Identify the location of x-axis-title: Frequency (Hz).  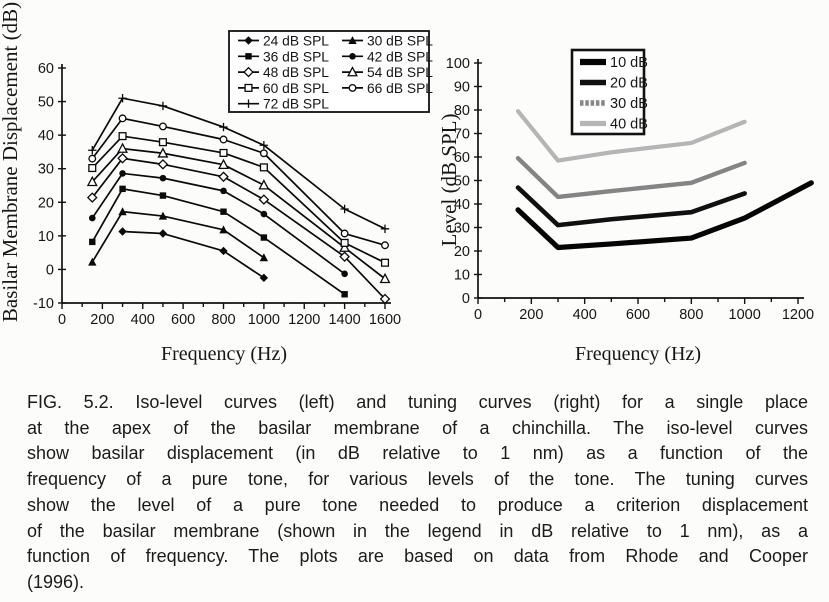
(638, 354).